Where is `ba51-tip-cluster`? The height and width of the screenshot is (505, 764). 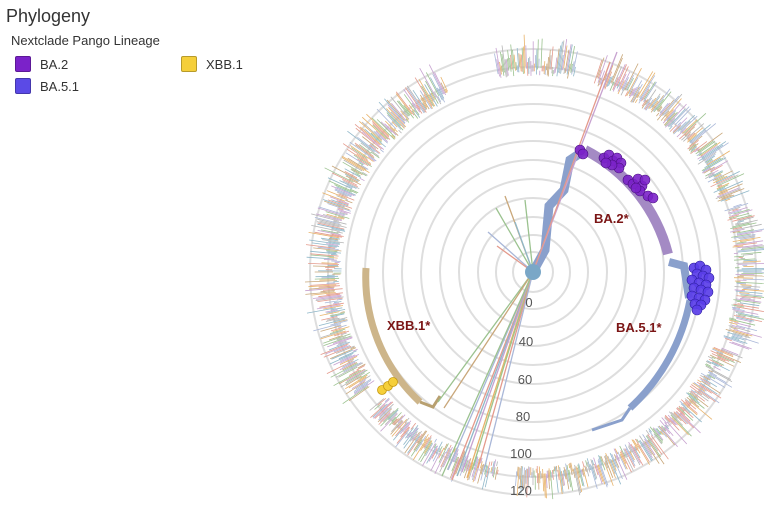 ba51-tip-cluster is located at coordinates (700, 288).